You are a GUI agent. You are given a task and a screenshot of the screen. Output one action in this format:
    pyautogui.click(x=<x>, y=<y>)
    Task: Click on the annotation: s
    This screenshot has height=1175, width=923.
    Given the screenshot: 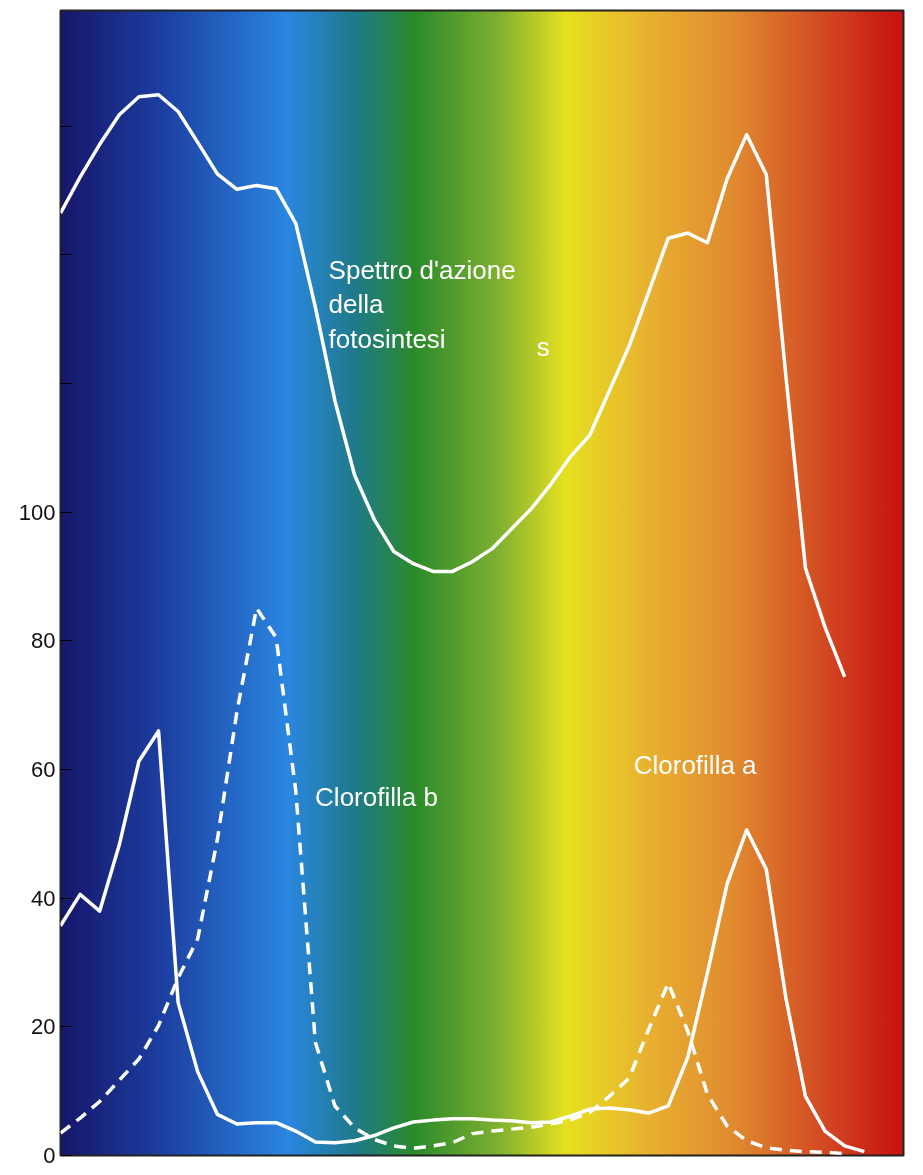 What is the action you would take?
    pyautogui.click(x=543, y=347)
    